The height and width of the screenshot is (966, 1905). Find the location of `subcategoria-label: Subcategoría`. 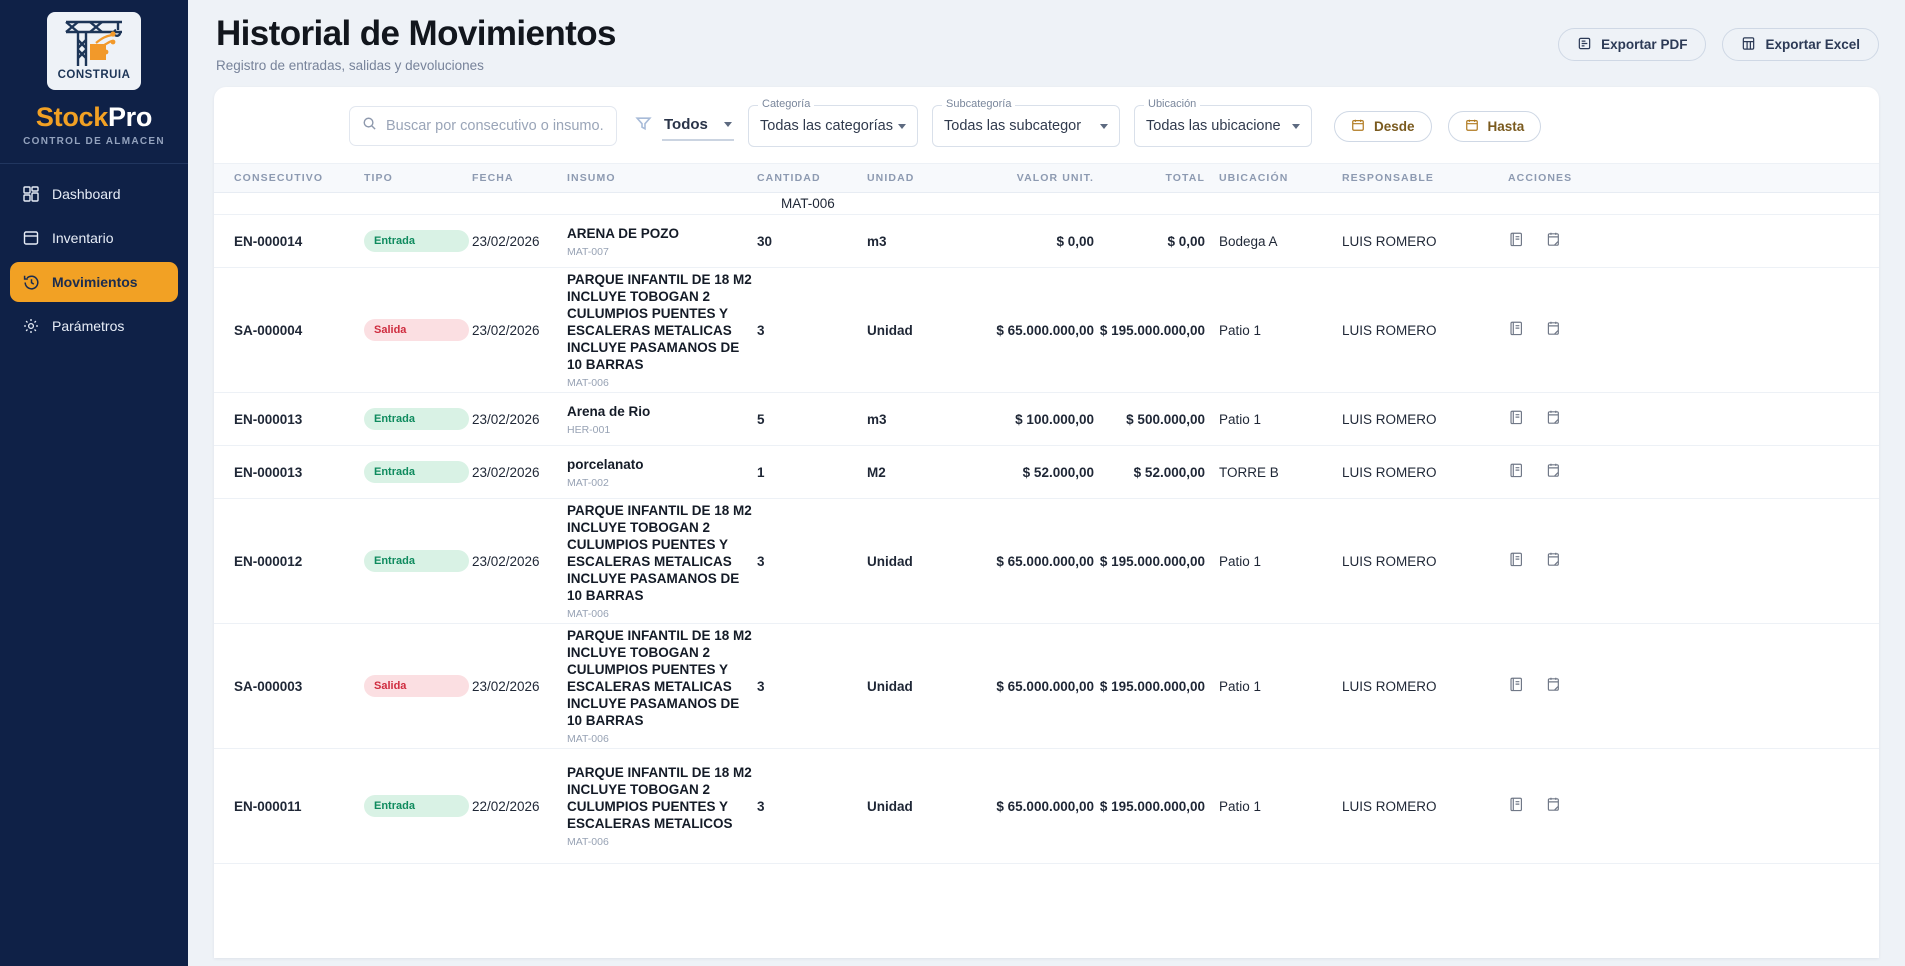

subcategoria-label: Subcategoría is located at coordinates (979, 104).